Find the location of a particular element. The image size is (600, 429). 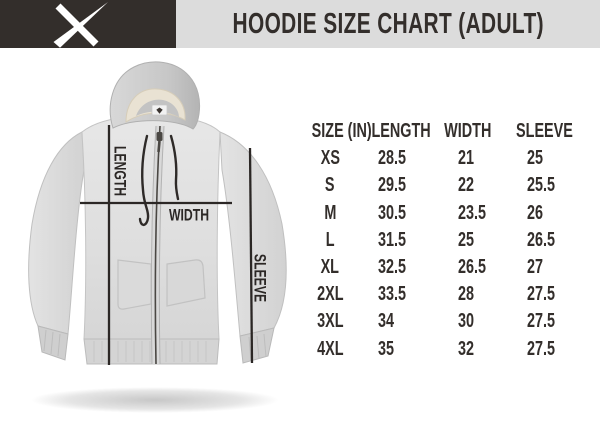

column-header-length: LENGTH is located at coordinates (401, 131).